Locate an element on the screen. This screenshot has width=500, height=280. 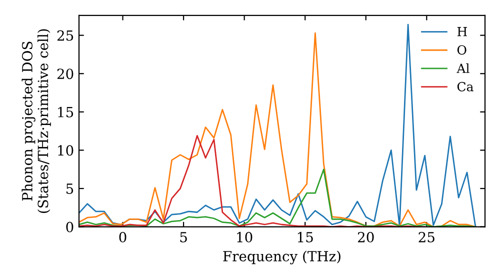
y-tick-label: 25 is located at coordinates (65, 35).